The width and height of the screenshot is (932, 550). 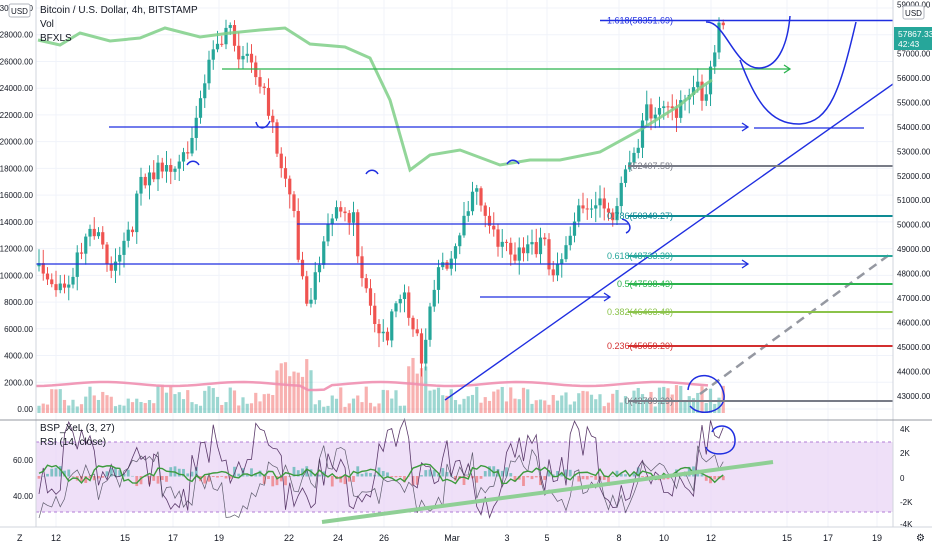 What do you see at coordinates (915, 34) in the screenshot?
I see `last-price-value: 57867.33` at bounding box center [915, 34].